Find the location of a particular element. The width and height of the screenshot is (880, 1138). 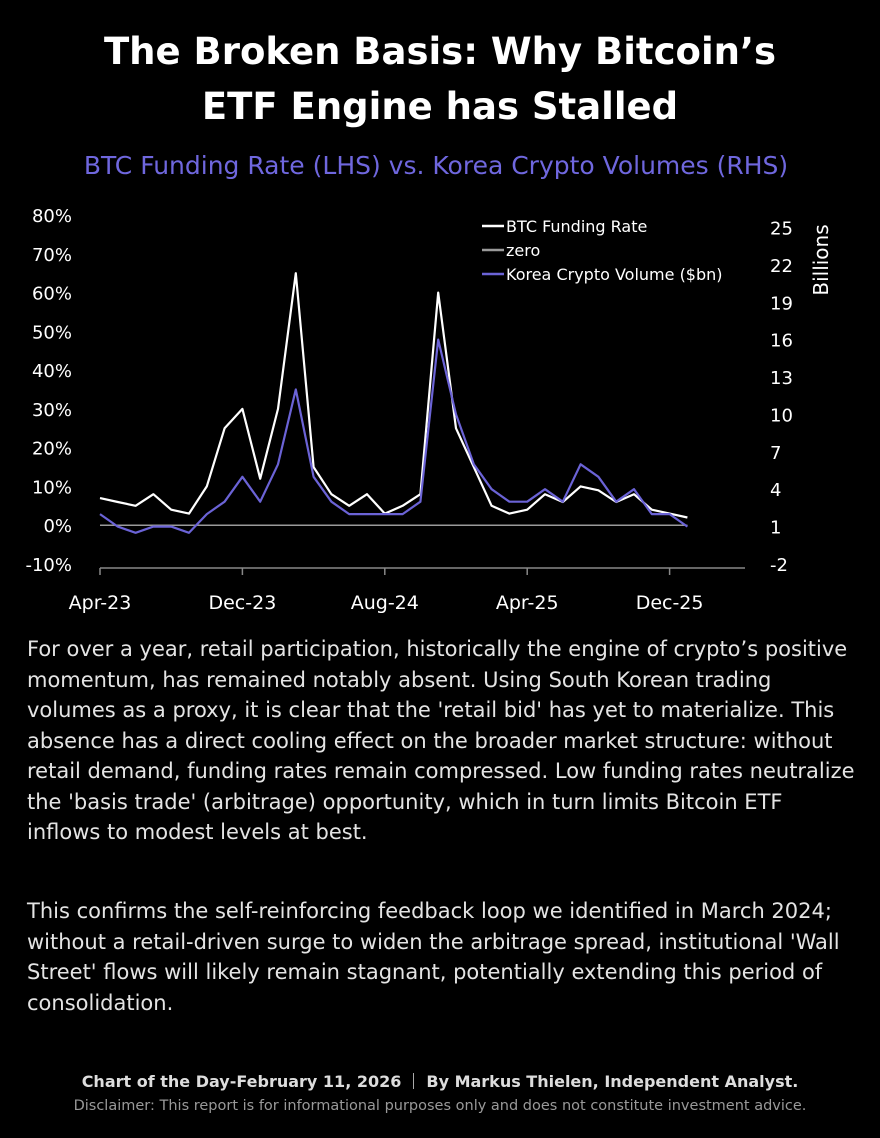

y-tick-label: 70% is located at coordinates (52, 255).